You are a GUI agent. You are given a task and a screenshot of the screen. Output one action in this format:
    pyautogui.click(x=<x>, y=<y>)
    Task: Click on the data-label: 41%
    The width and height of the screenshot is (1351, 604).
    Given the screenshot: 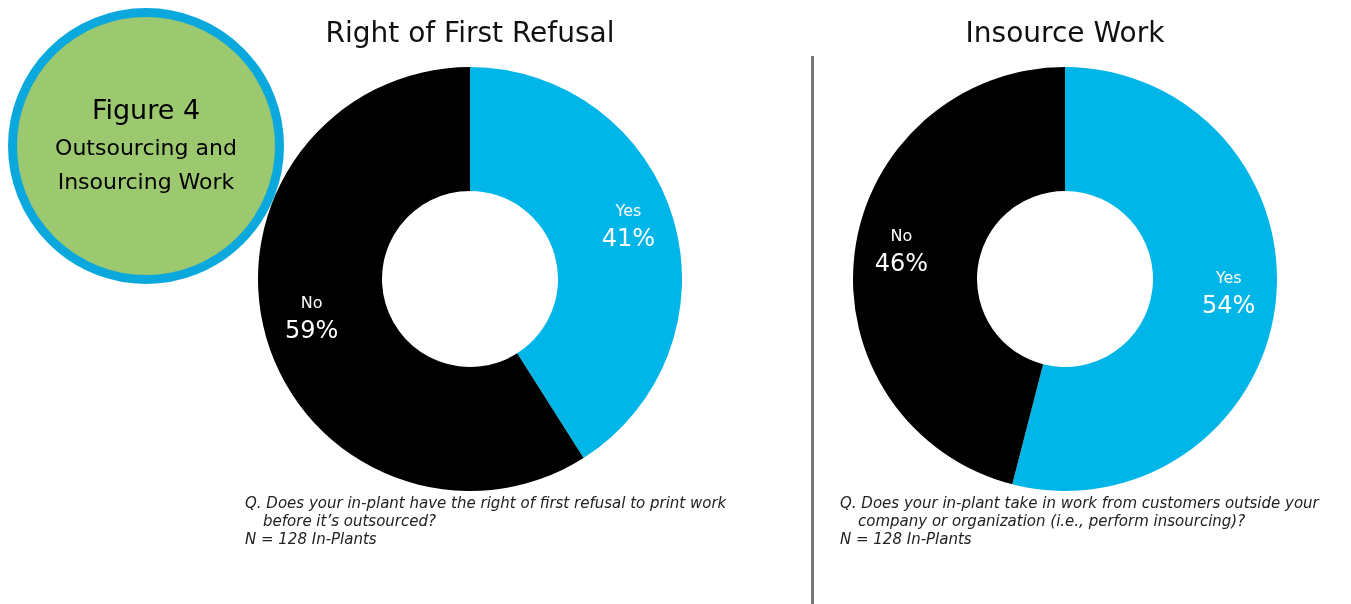 What is the action you would take?
    pyautogui.click(x=628, y=237)
    